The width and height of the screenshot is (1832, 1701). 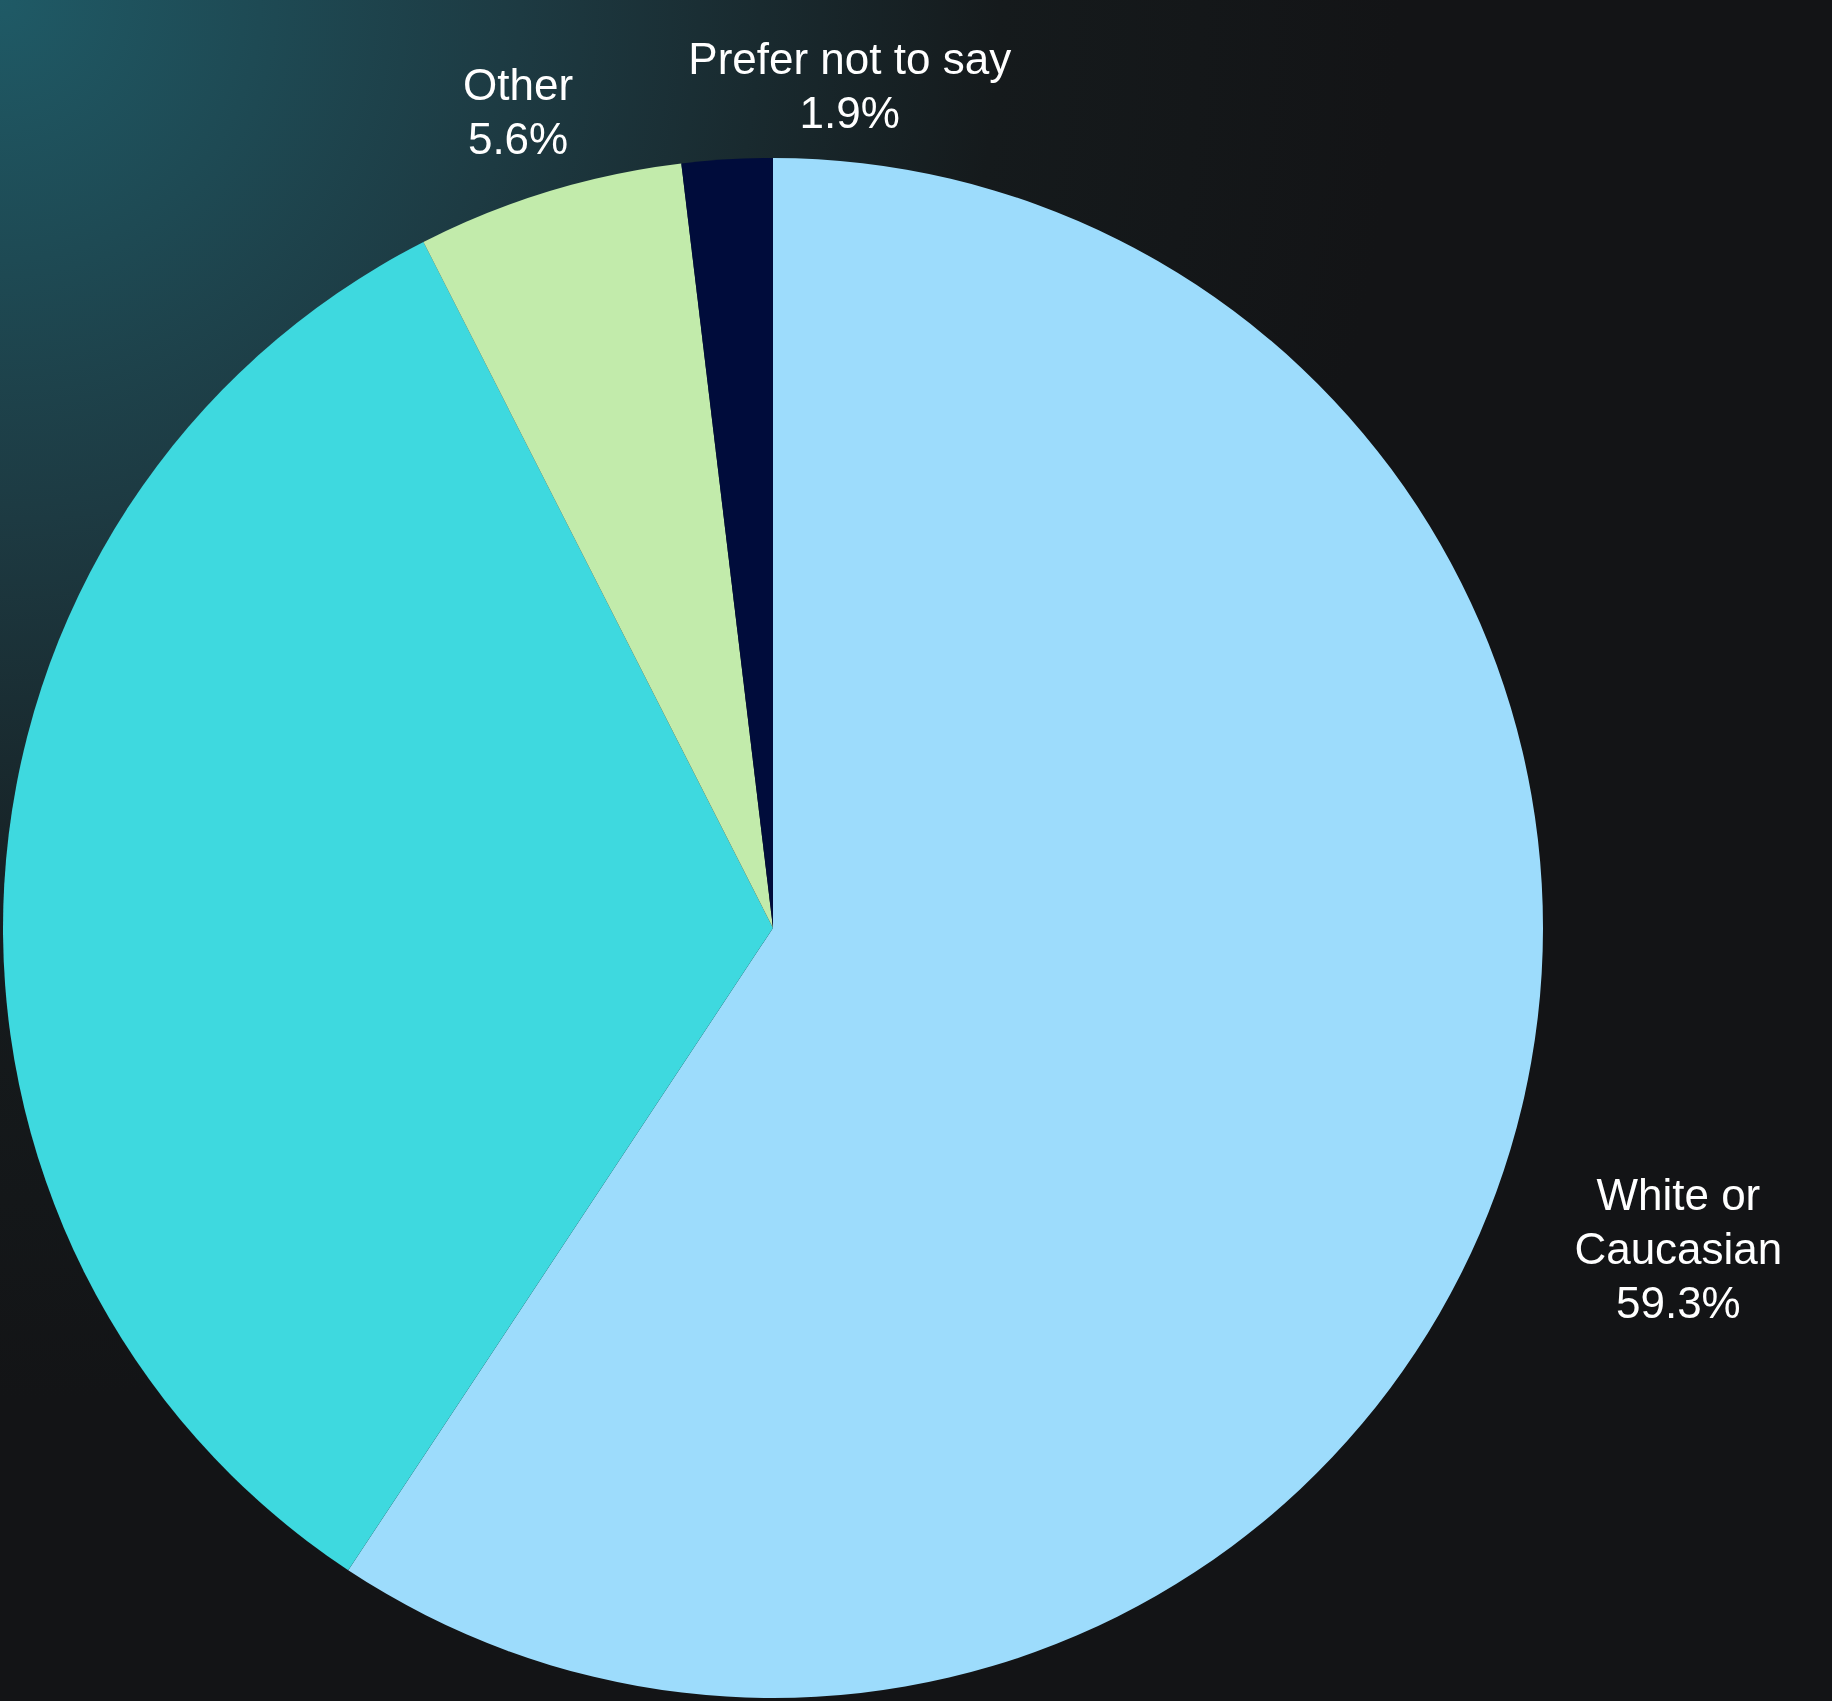 I want to click on data-label: 1.9%, so click(x=849, y=113).